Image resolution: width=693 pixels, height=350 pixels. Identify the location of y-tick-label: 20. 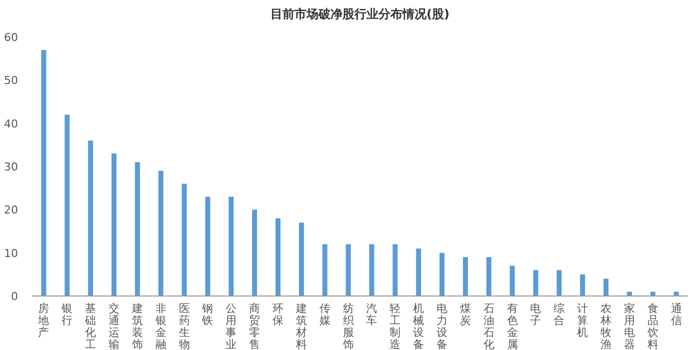
(11, 210).